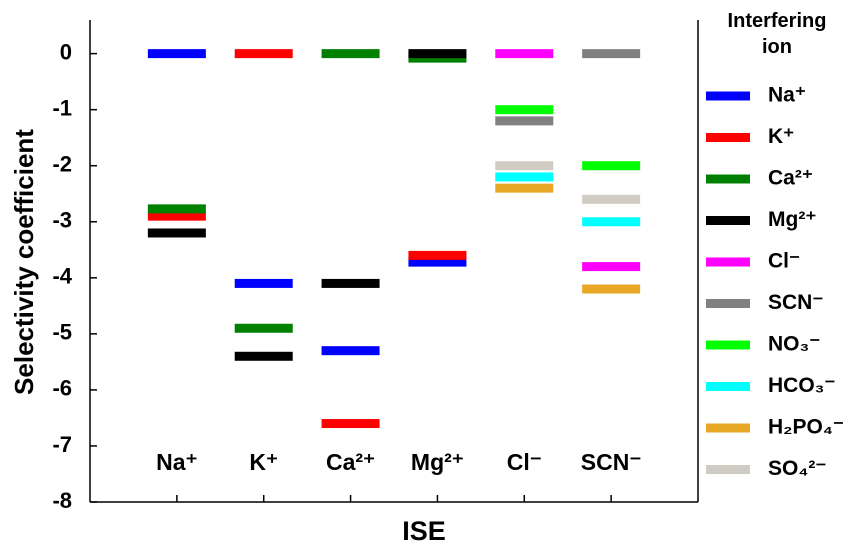 This screenshot has width=847, height=550. I want to click on category-label: SCN⁻, so click(611, 462).